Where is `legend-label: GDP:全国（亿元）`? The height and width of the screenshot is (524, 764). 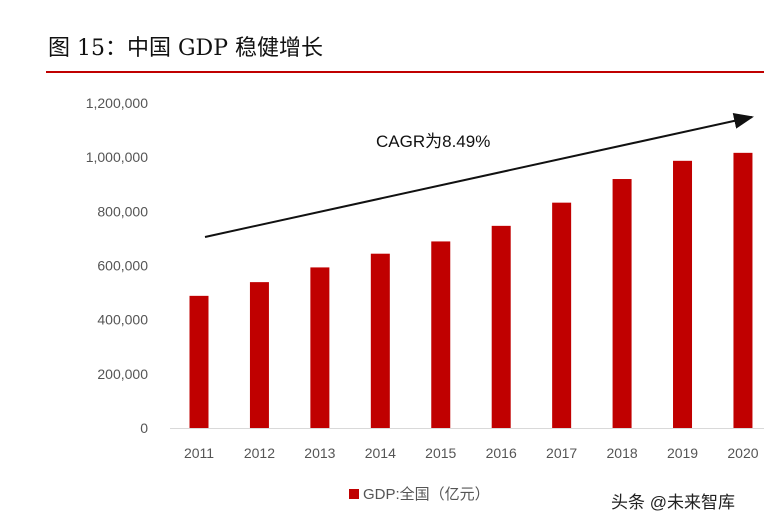
legend-label: GDP:全国（亿元） is located at coordinates (426, 494).